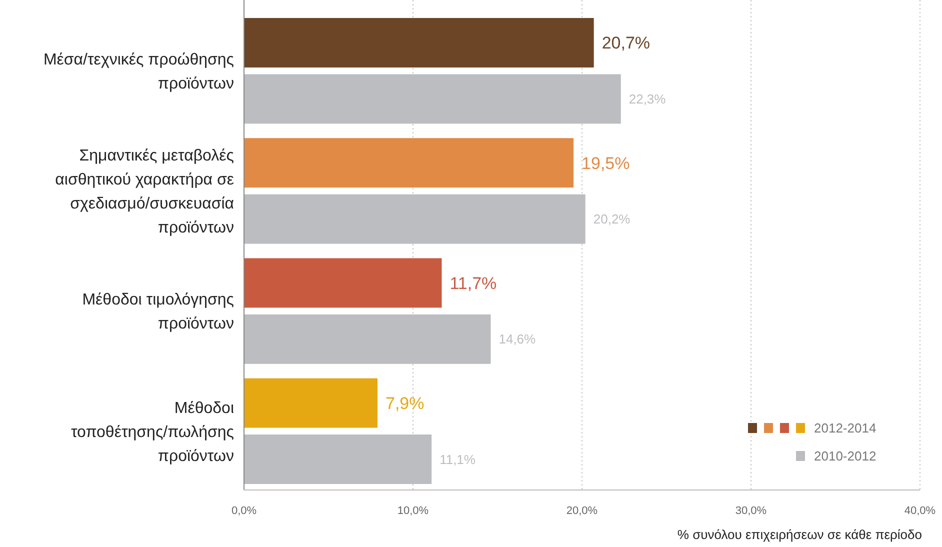 Image resolution: width=942 pixels, height=547 pixels. Describe the element at coordinates (612, 219) in the screenshot. I see `data-label: 20,2%` at that location.